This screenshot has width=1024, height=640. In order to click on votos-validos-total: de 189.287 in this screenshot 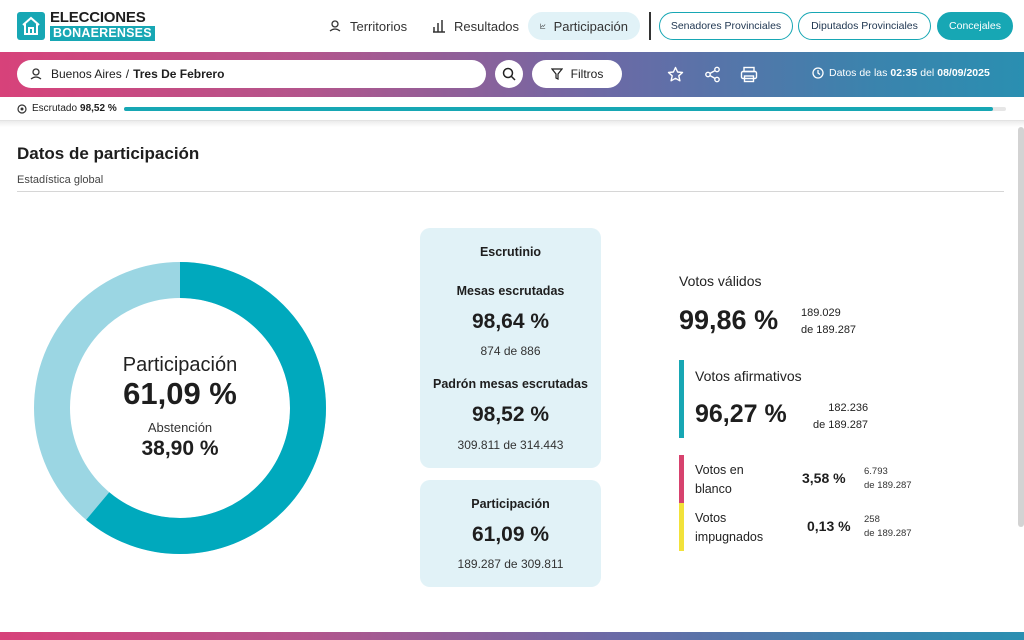, I will do `click(829, 330)`.